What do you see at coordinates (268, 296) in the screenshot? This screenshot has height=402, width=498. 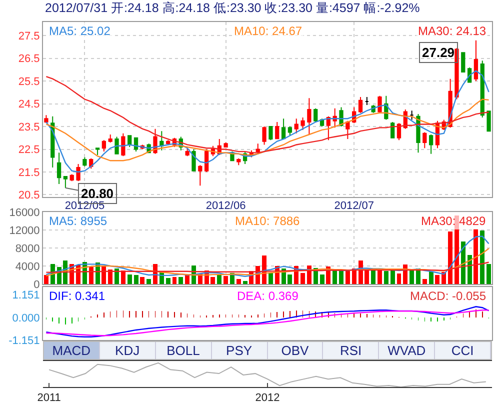 I see `series-label: DEA: 0.369` at bounding box center [268, 296].